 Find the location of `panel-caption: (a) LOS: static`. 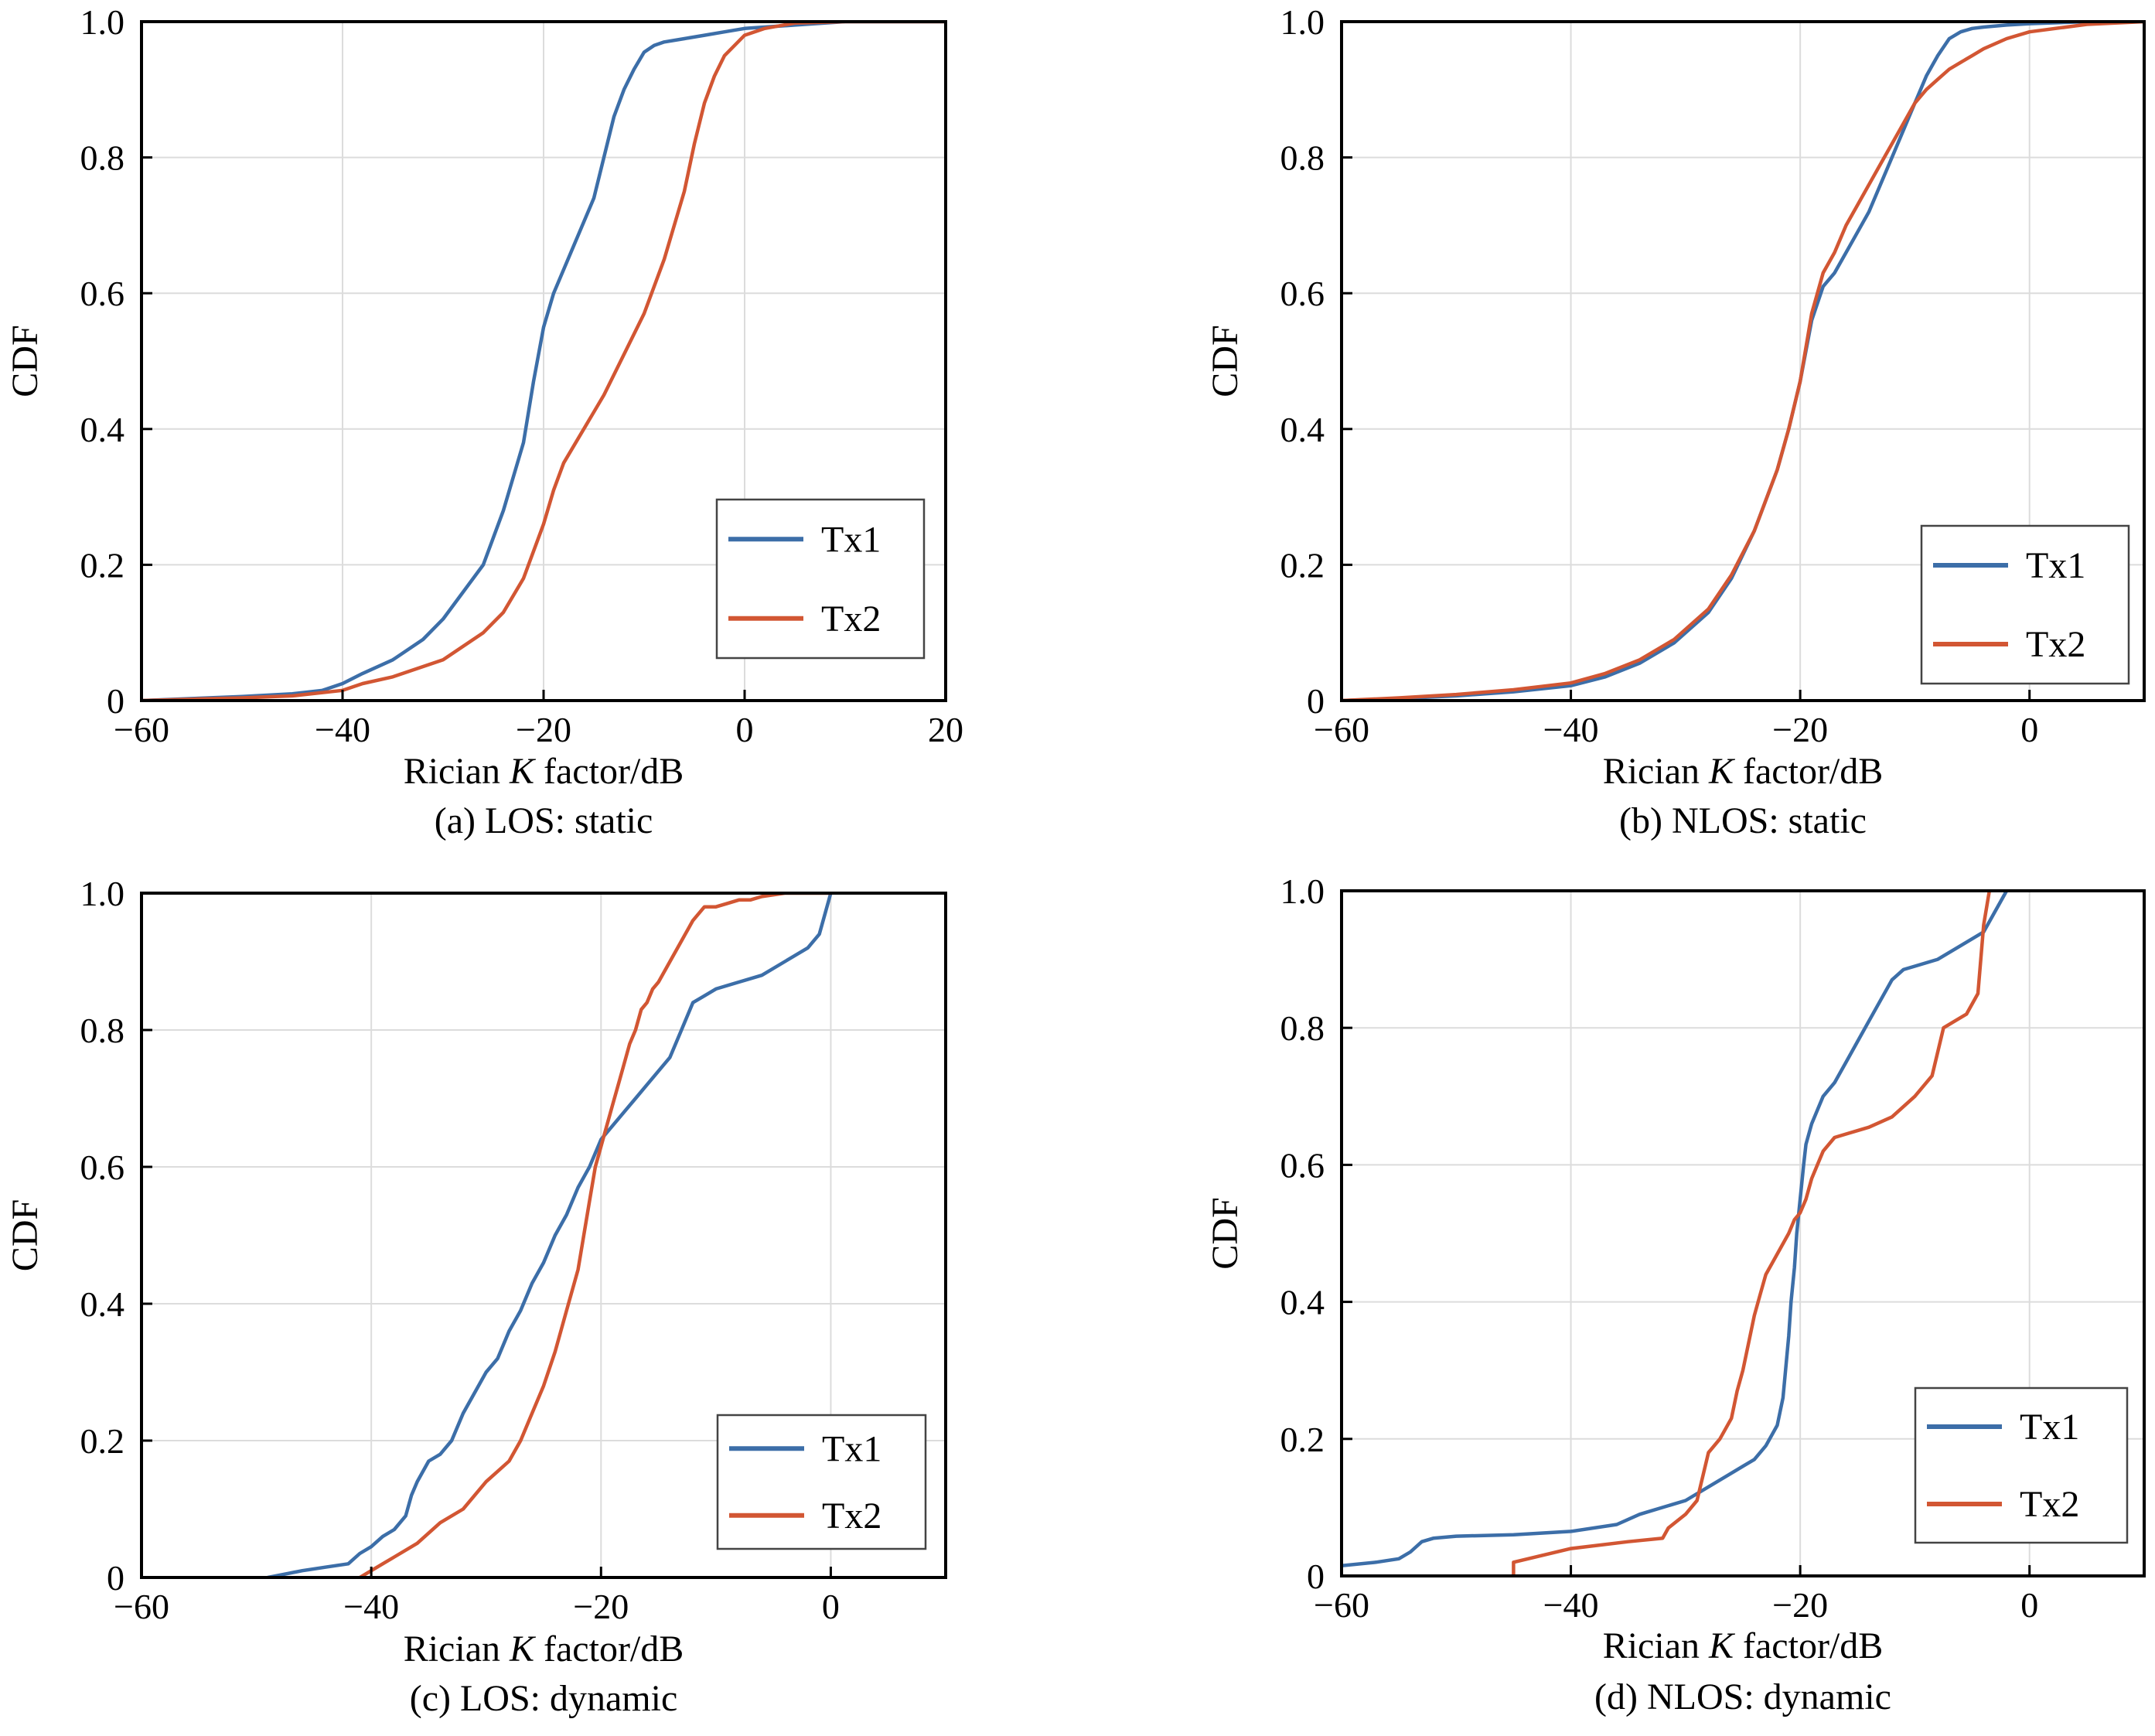

panel-caption: (a) LOS: static is located at coordinates (544, 820).